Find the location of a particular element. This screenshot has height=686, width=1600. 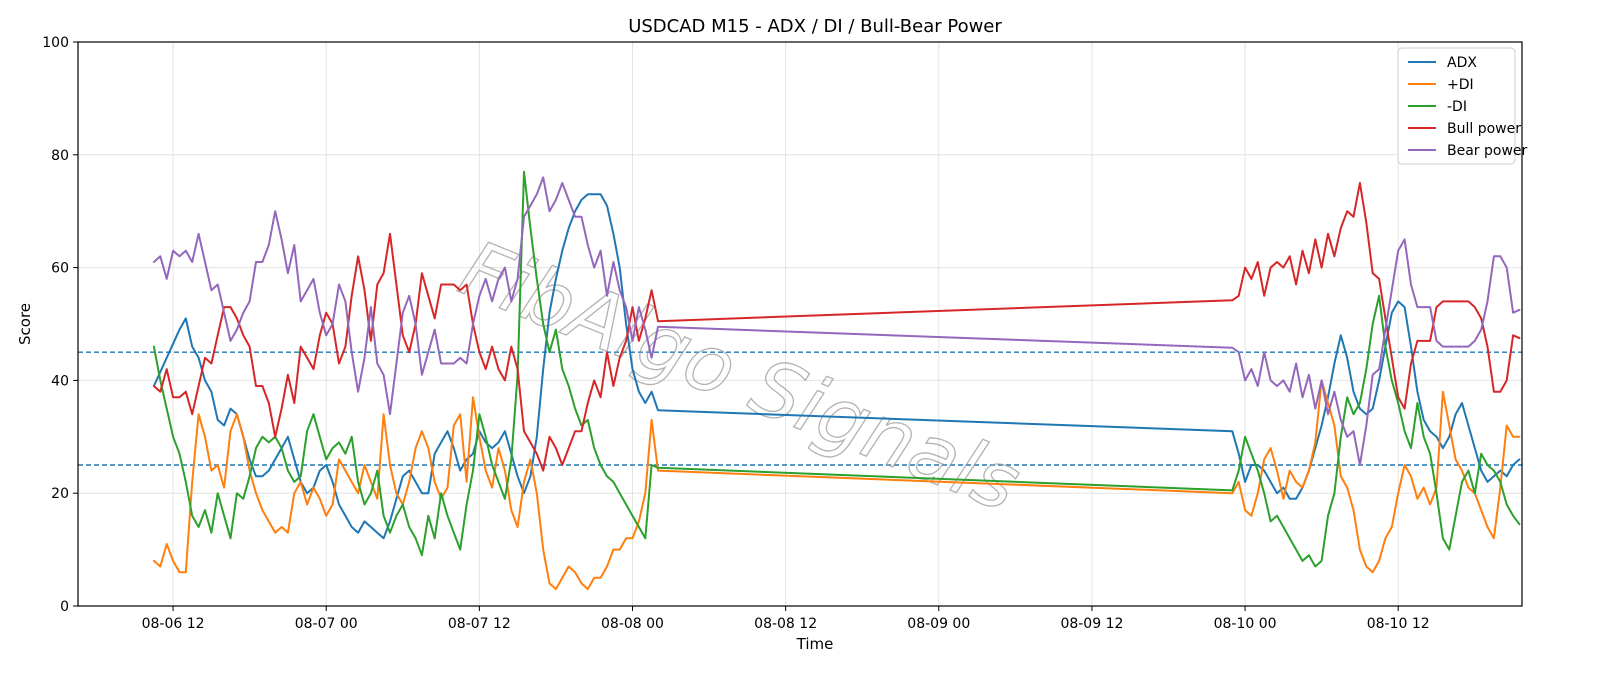

legend-label-bear-power: Bear power is located at coordinates (1487, 151).